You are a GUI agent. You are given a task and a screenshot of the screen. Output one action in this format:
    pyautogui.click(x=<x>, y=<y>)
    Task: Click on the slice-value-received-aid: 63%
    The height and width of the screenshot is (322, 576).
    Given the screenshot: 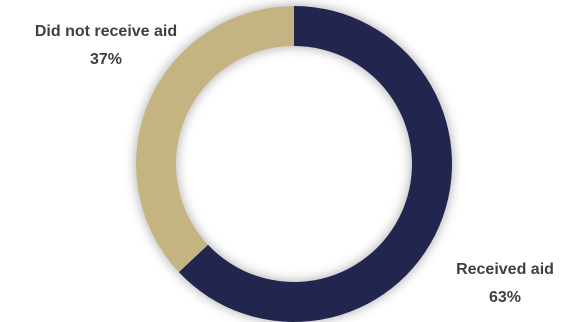 What is the action you would take?
    pyautogui.click(x=505, y=297)
    